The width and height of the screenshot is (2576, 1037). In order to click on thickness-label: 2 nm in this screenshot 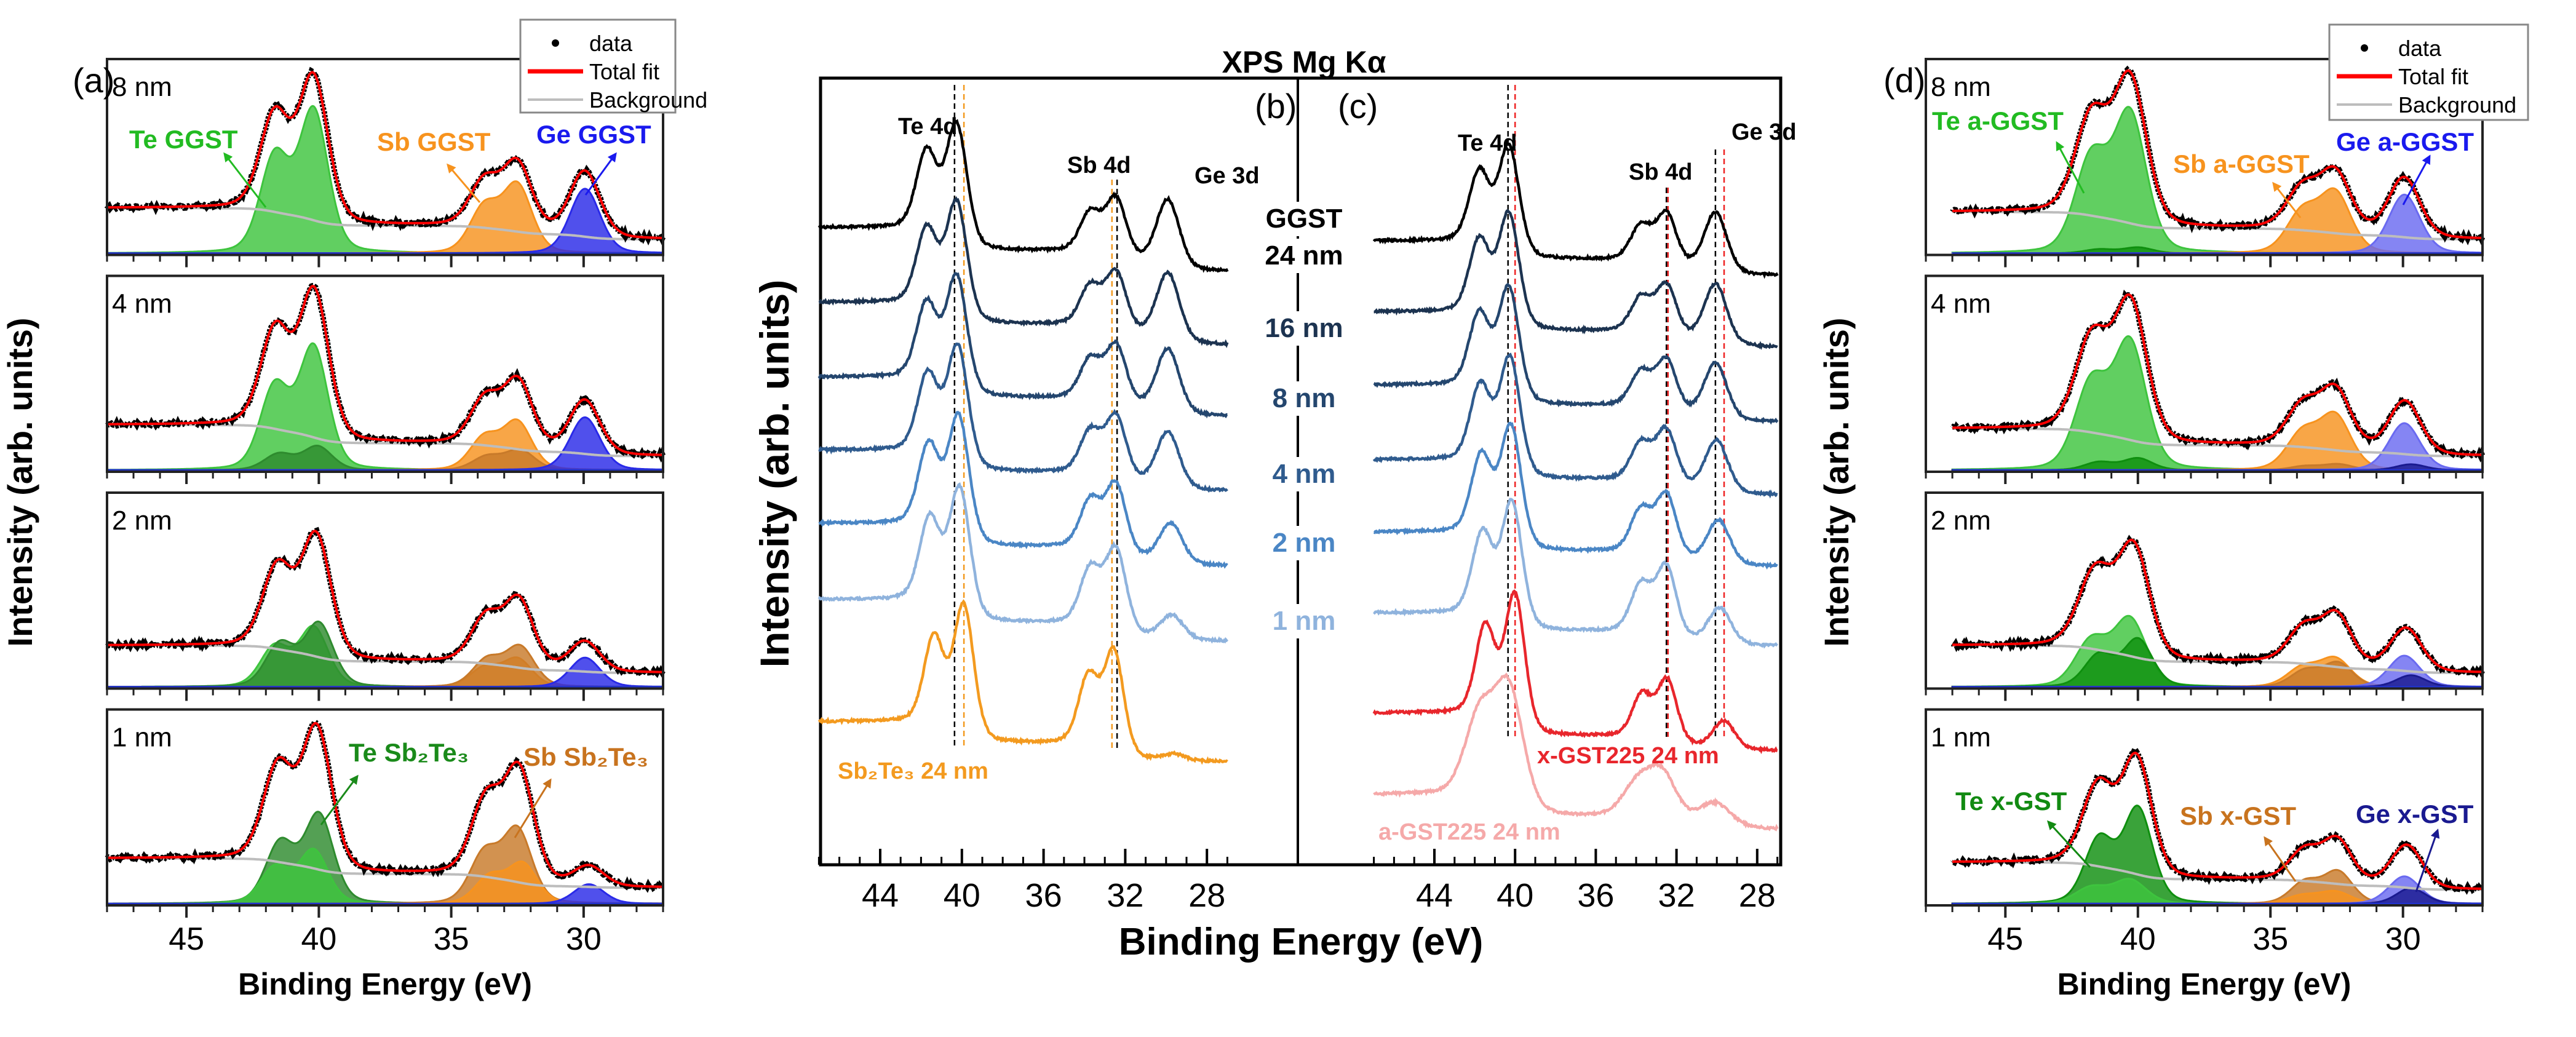, I will do `click(1304, 543)`.